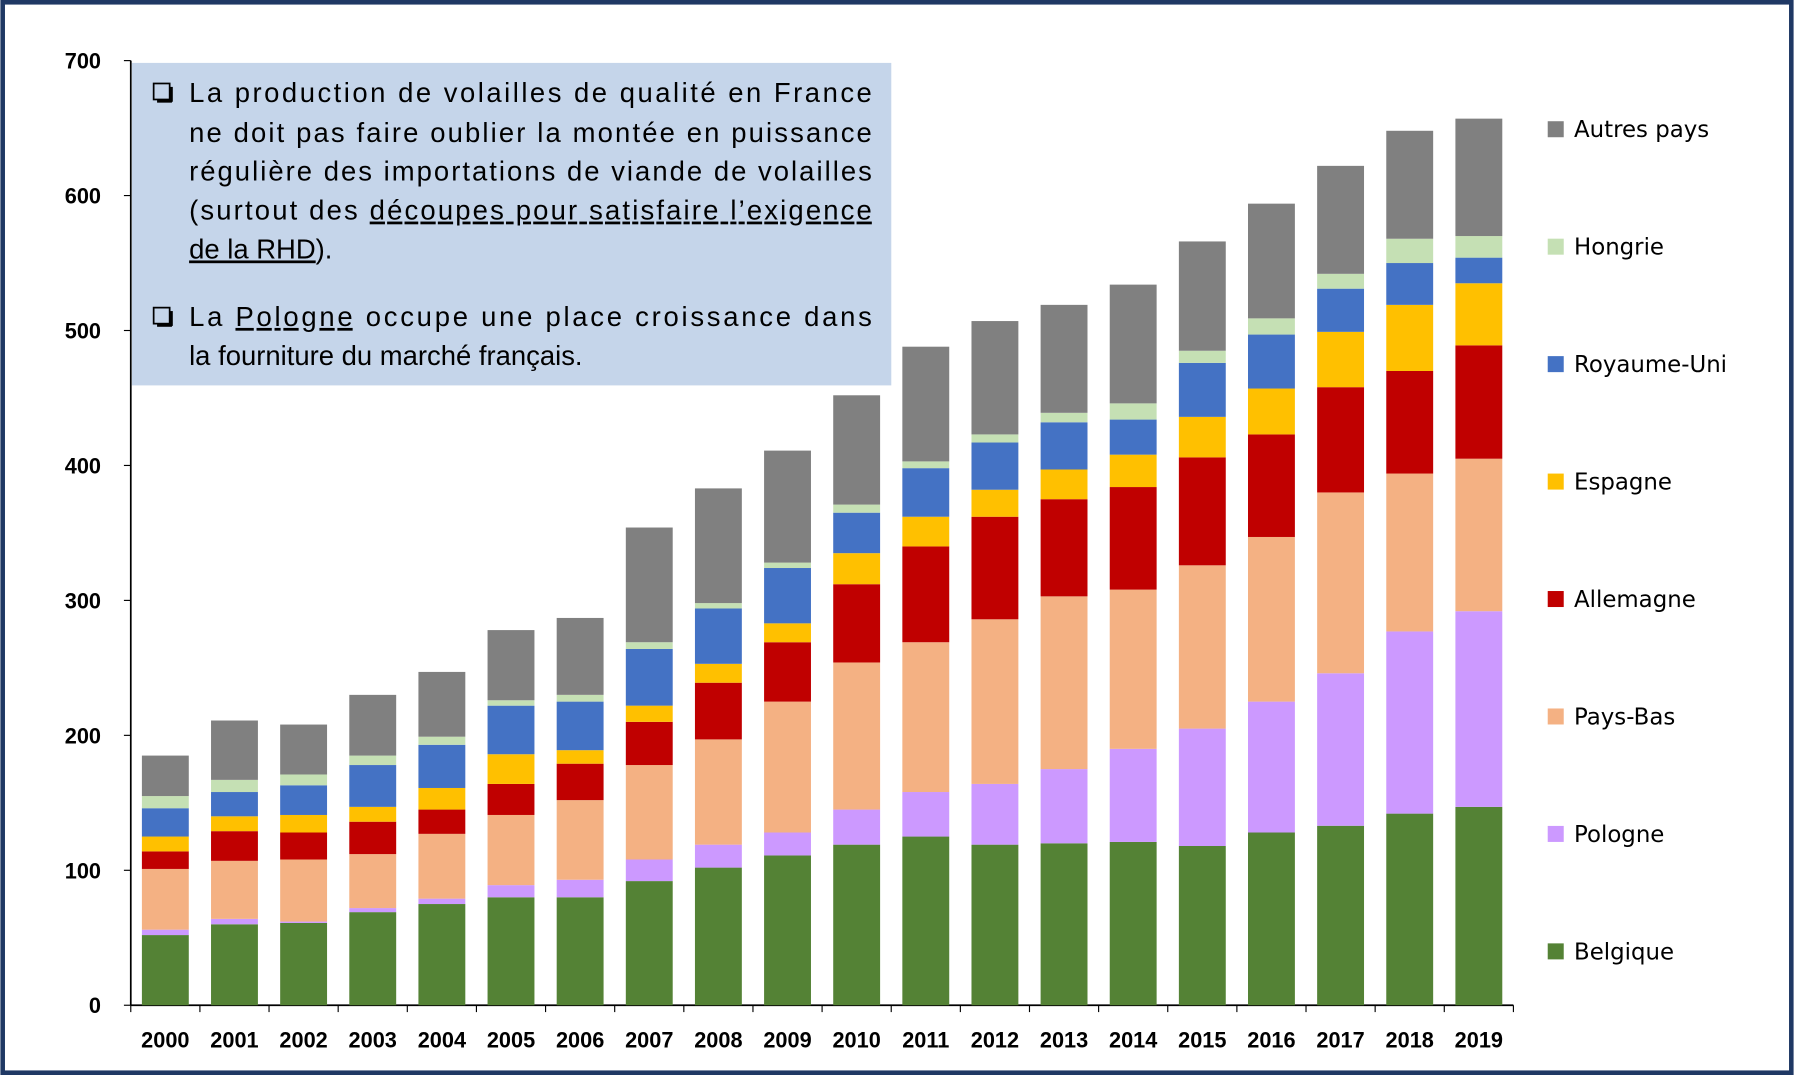  I want to click on x-tick-label: 2011, so click(925, 1040).